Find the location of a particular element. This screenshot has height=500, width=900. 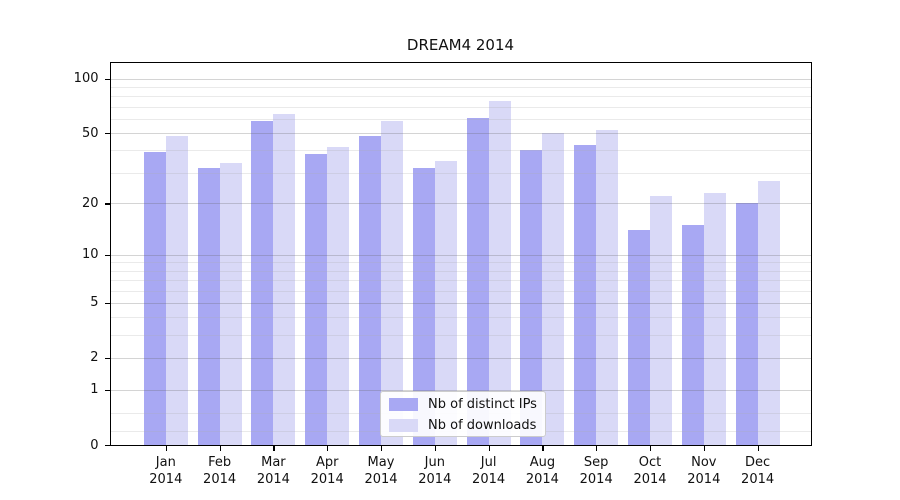

x-tick-label-sep: Sep 2014 is located at coordinates (596, 471).